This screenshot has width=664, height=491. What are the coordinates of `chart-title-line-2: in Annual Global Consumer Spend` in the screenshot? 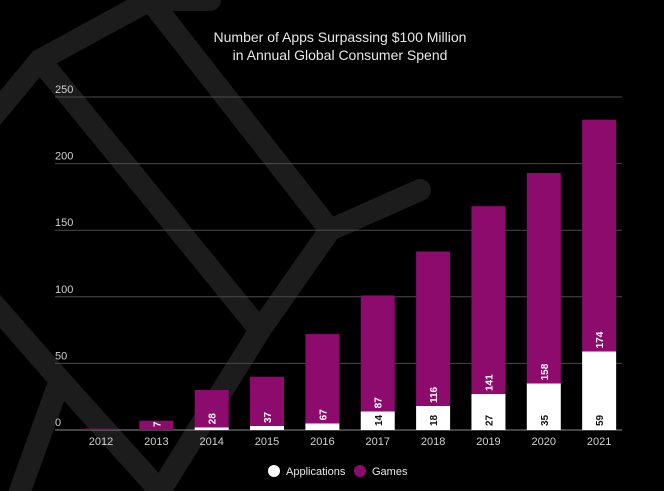 It's located at (340, 55).